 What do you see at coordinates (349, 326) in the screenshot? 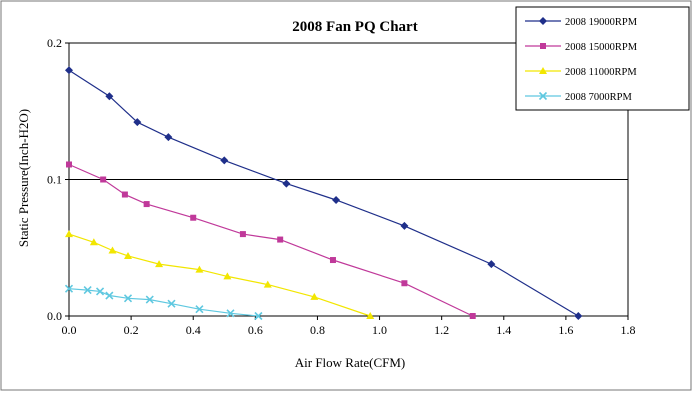
I see `x-axis-ticks: 0.0 0.2 0.4 0.6 0.8 1.0 1.2 1.4 1.6 1.8` at bounding box center [349, 326].